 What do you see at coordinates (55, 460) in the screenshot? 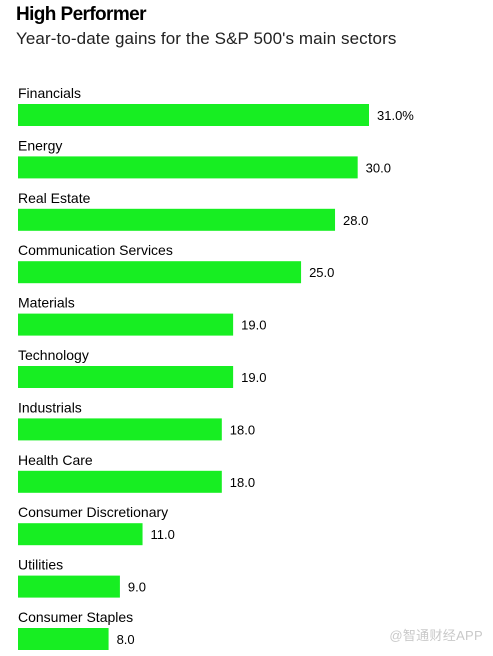
I see `category-label: Health Care` at bounding box center [55, 460].